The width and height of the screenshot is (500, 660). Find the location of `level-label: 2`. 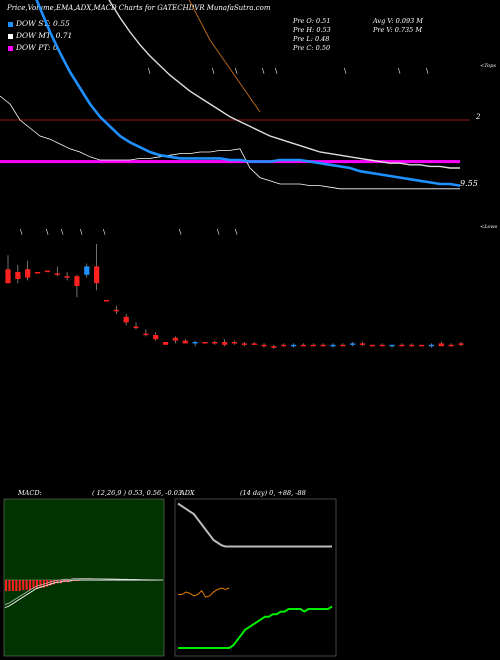

level-label: 2 is located at coordinates (478, 117).